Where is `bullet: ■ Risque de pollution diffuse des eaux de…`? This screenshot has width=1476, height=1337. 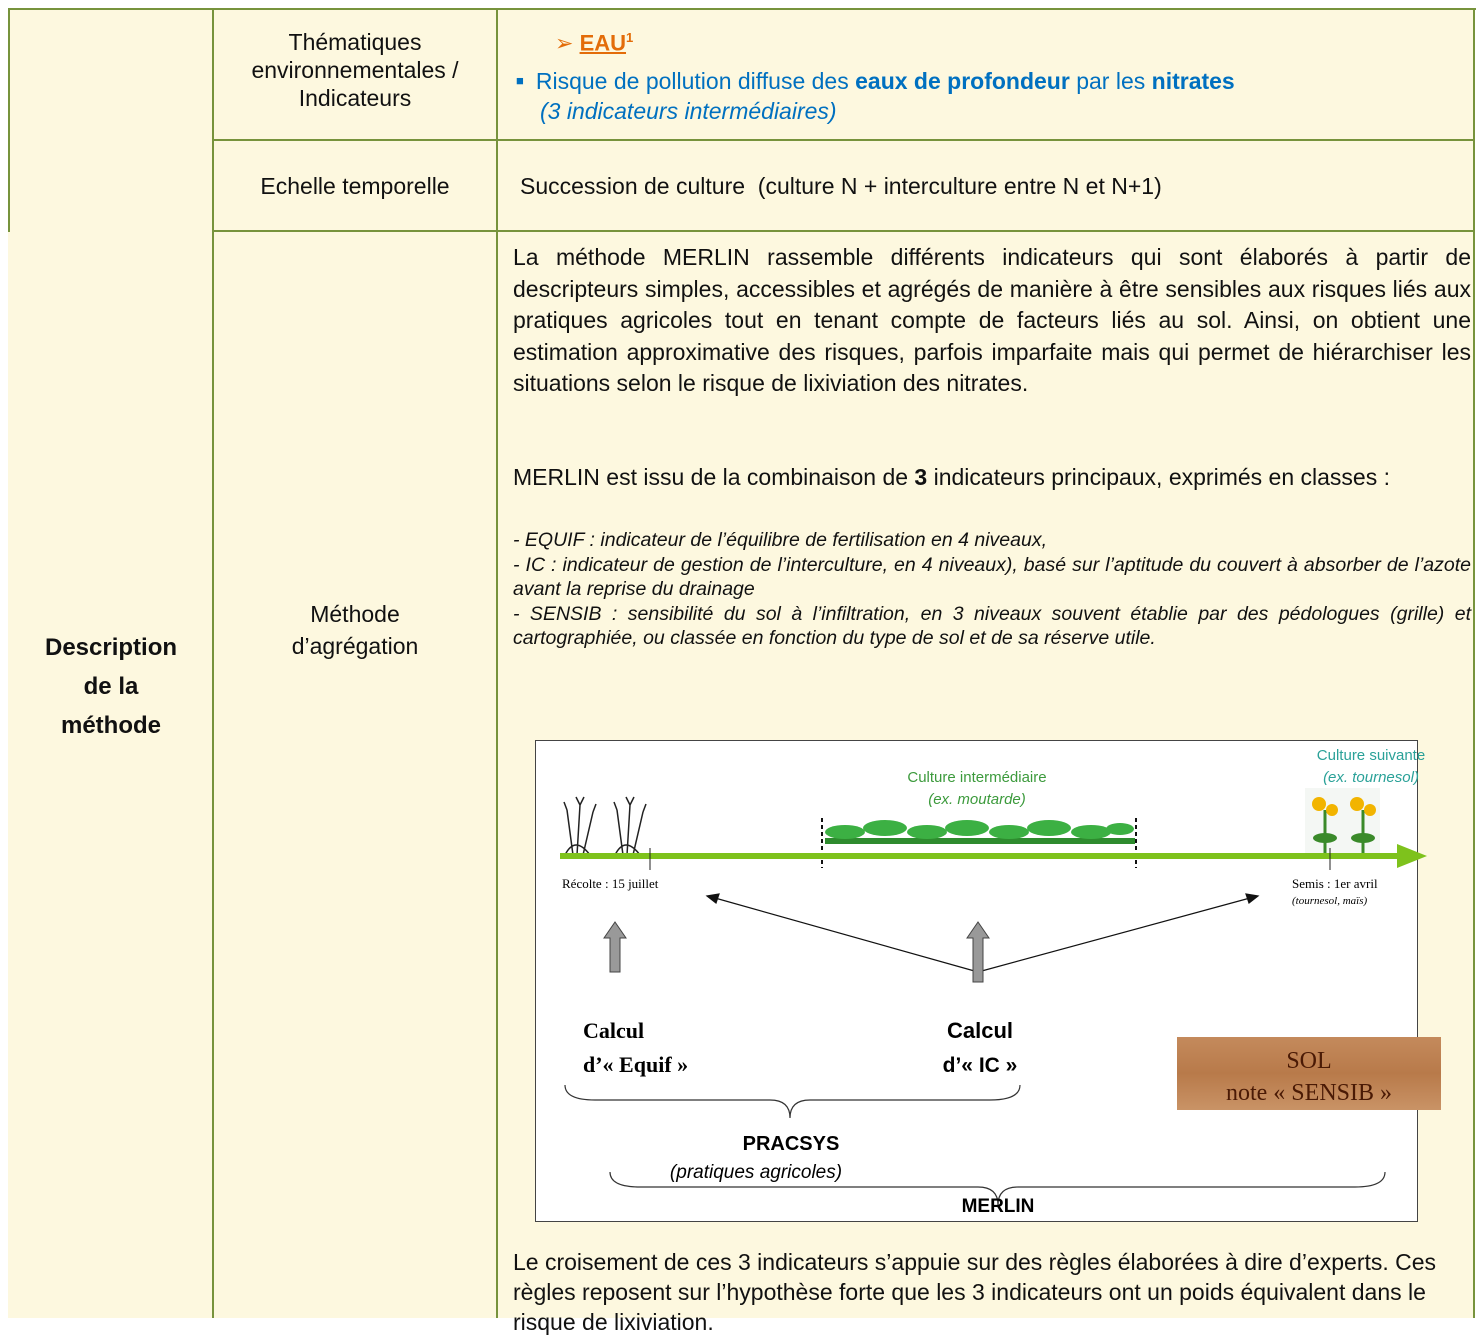
bullet: ■ Risque de pollution diffuse des eaux de… is located at coordinates (991, 96).